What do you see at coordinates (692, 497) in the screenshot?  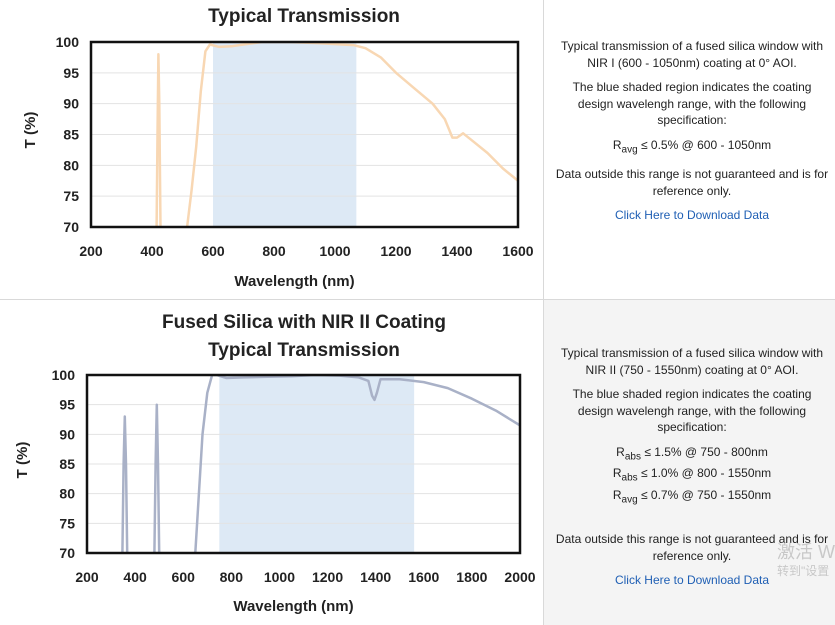 I see `spec-line: Ravg ≤ 0.7% @ 750 - 1550nm` at bounding box center [692, 497].